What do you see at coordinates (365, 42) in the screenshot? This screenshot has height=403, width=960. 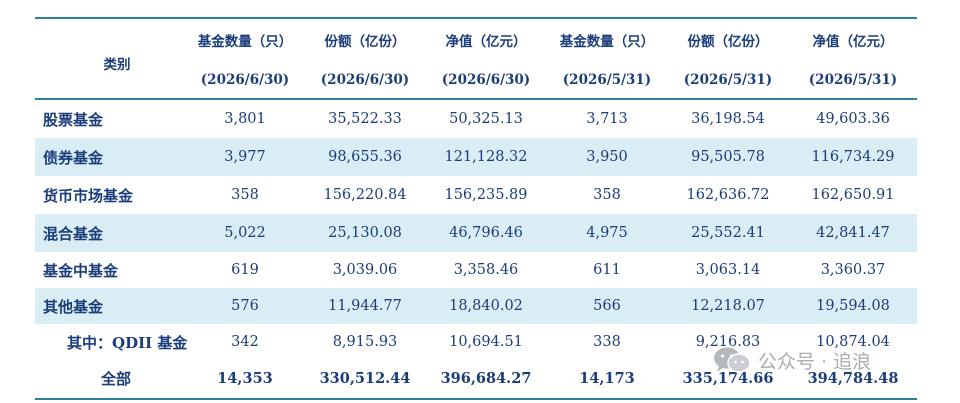 I see `header-col2-title: 份额（亿份）` at bounding box center [365, 42].